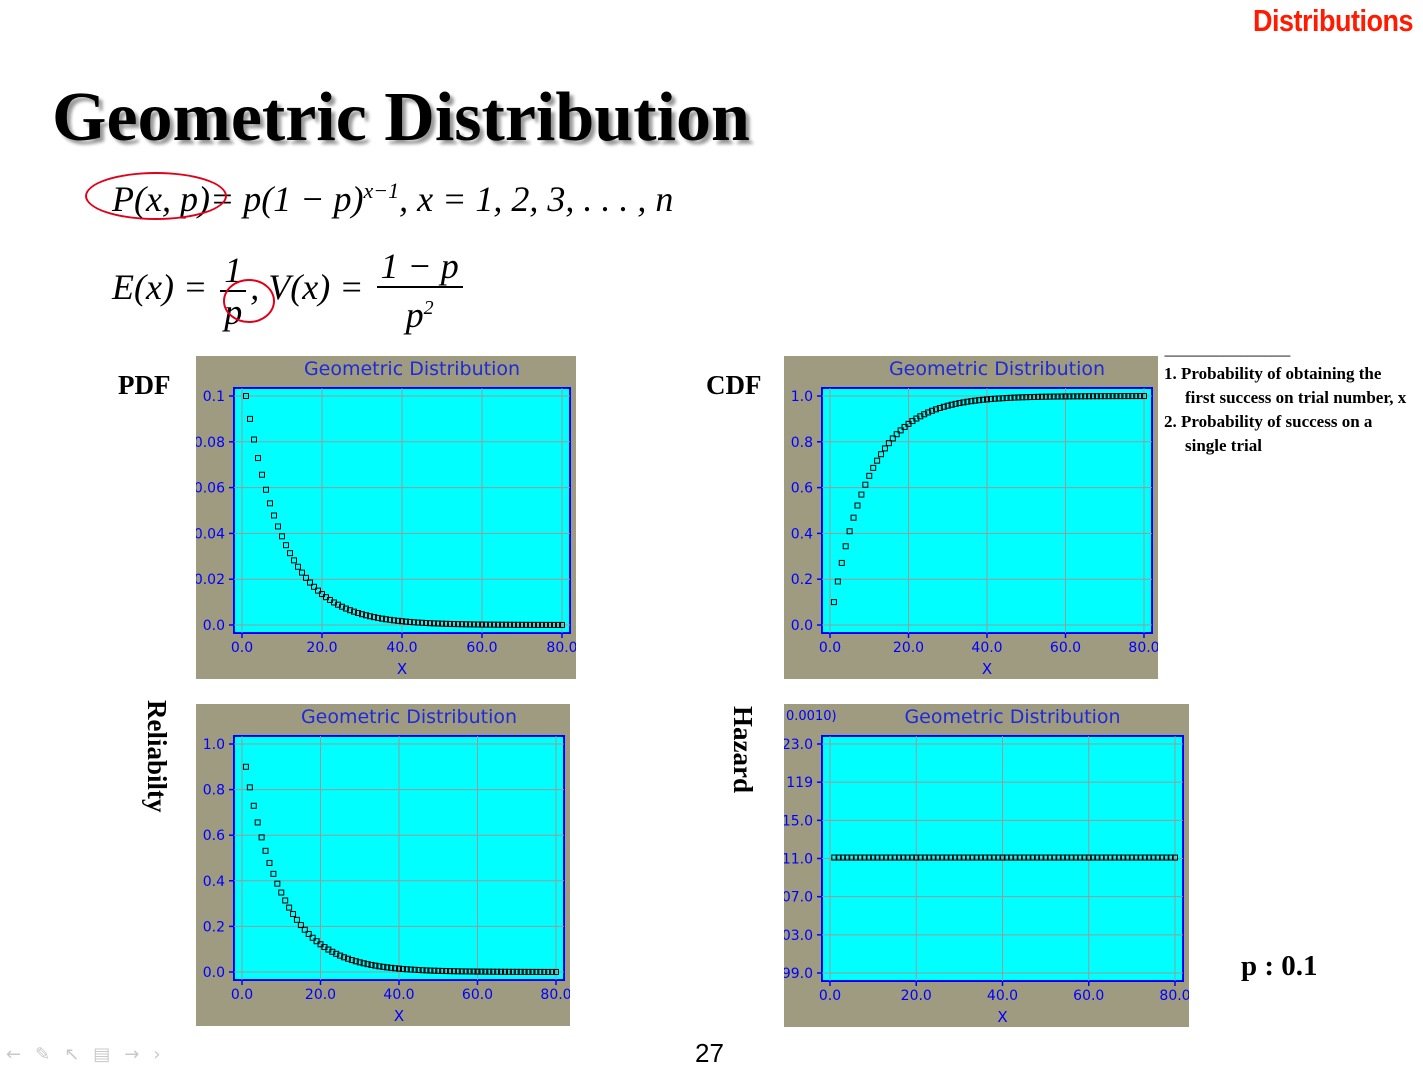  Describe the element at coordinates (419, 267) in the screenshot. I see `var-numerator: 1 − p` at that location.